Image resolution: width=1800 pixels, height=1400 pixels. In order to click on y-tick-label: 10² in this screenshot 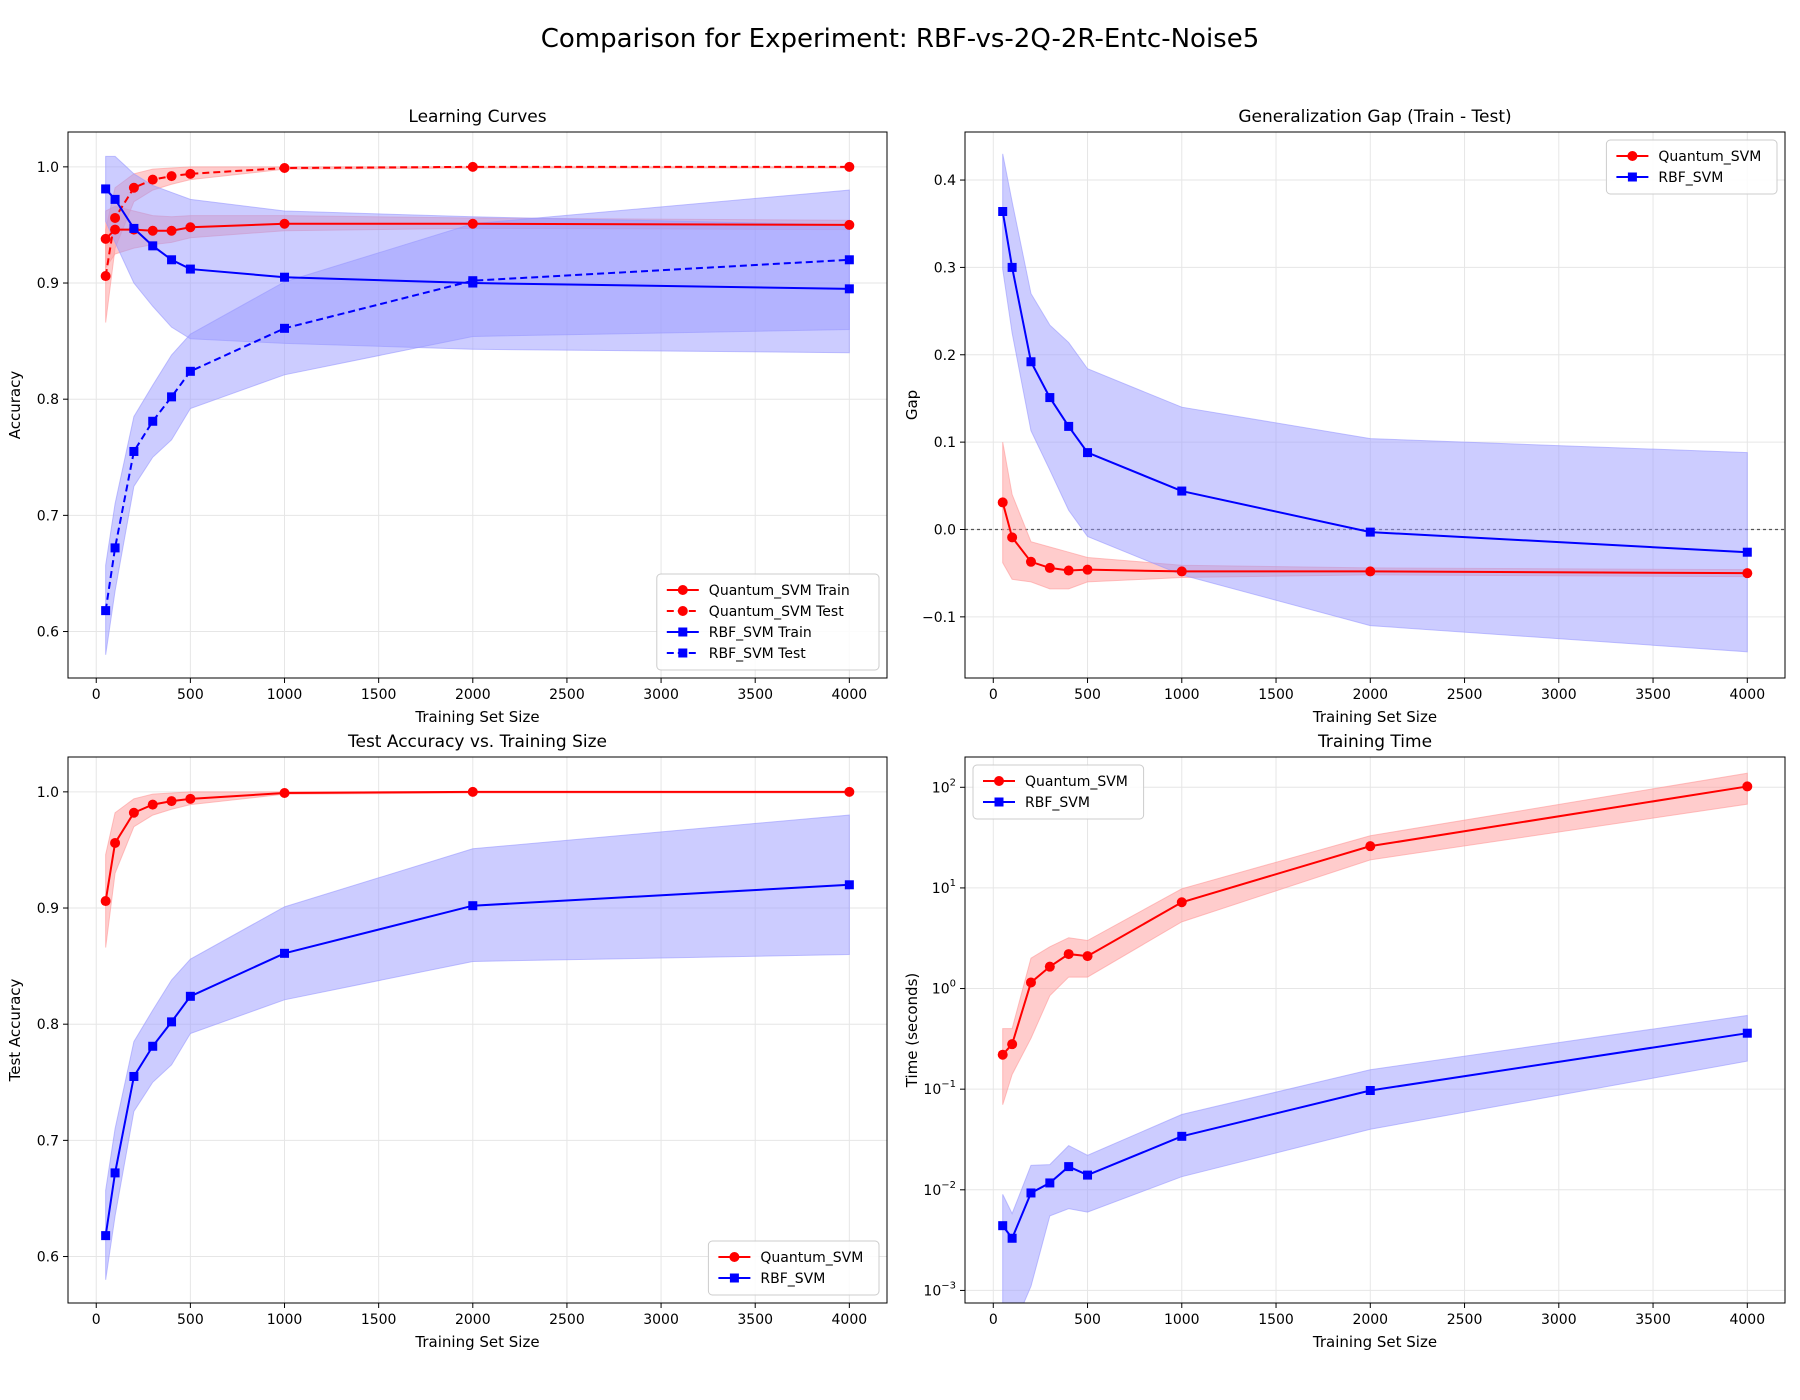, I will do `click(944, 786)`.